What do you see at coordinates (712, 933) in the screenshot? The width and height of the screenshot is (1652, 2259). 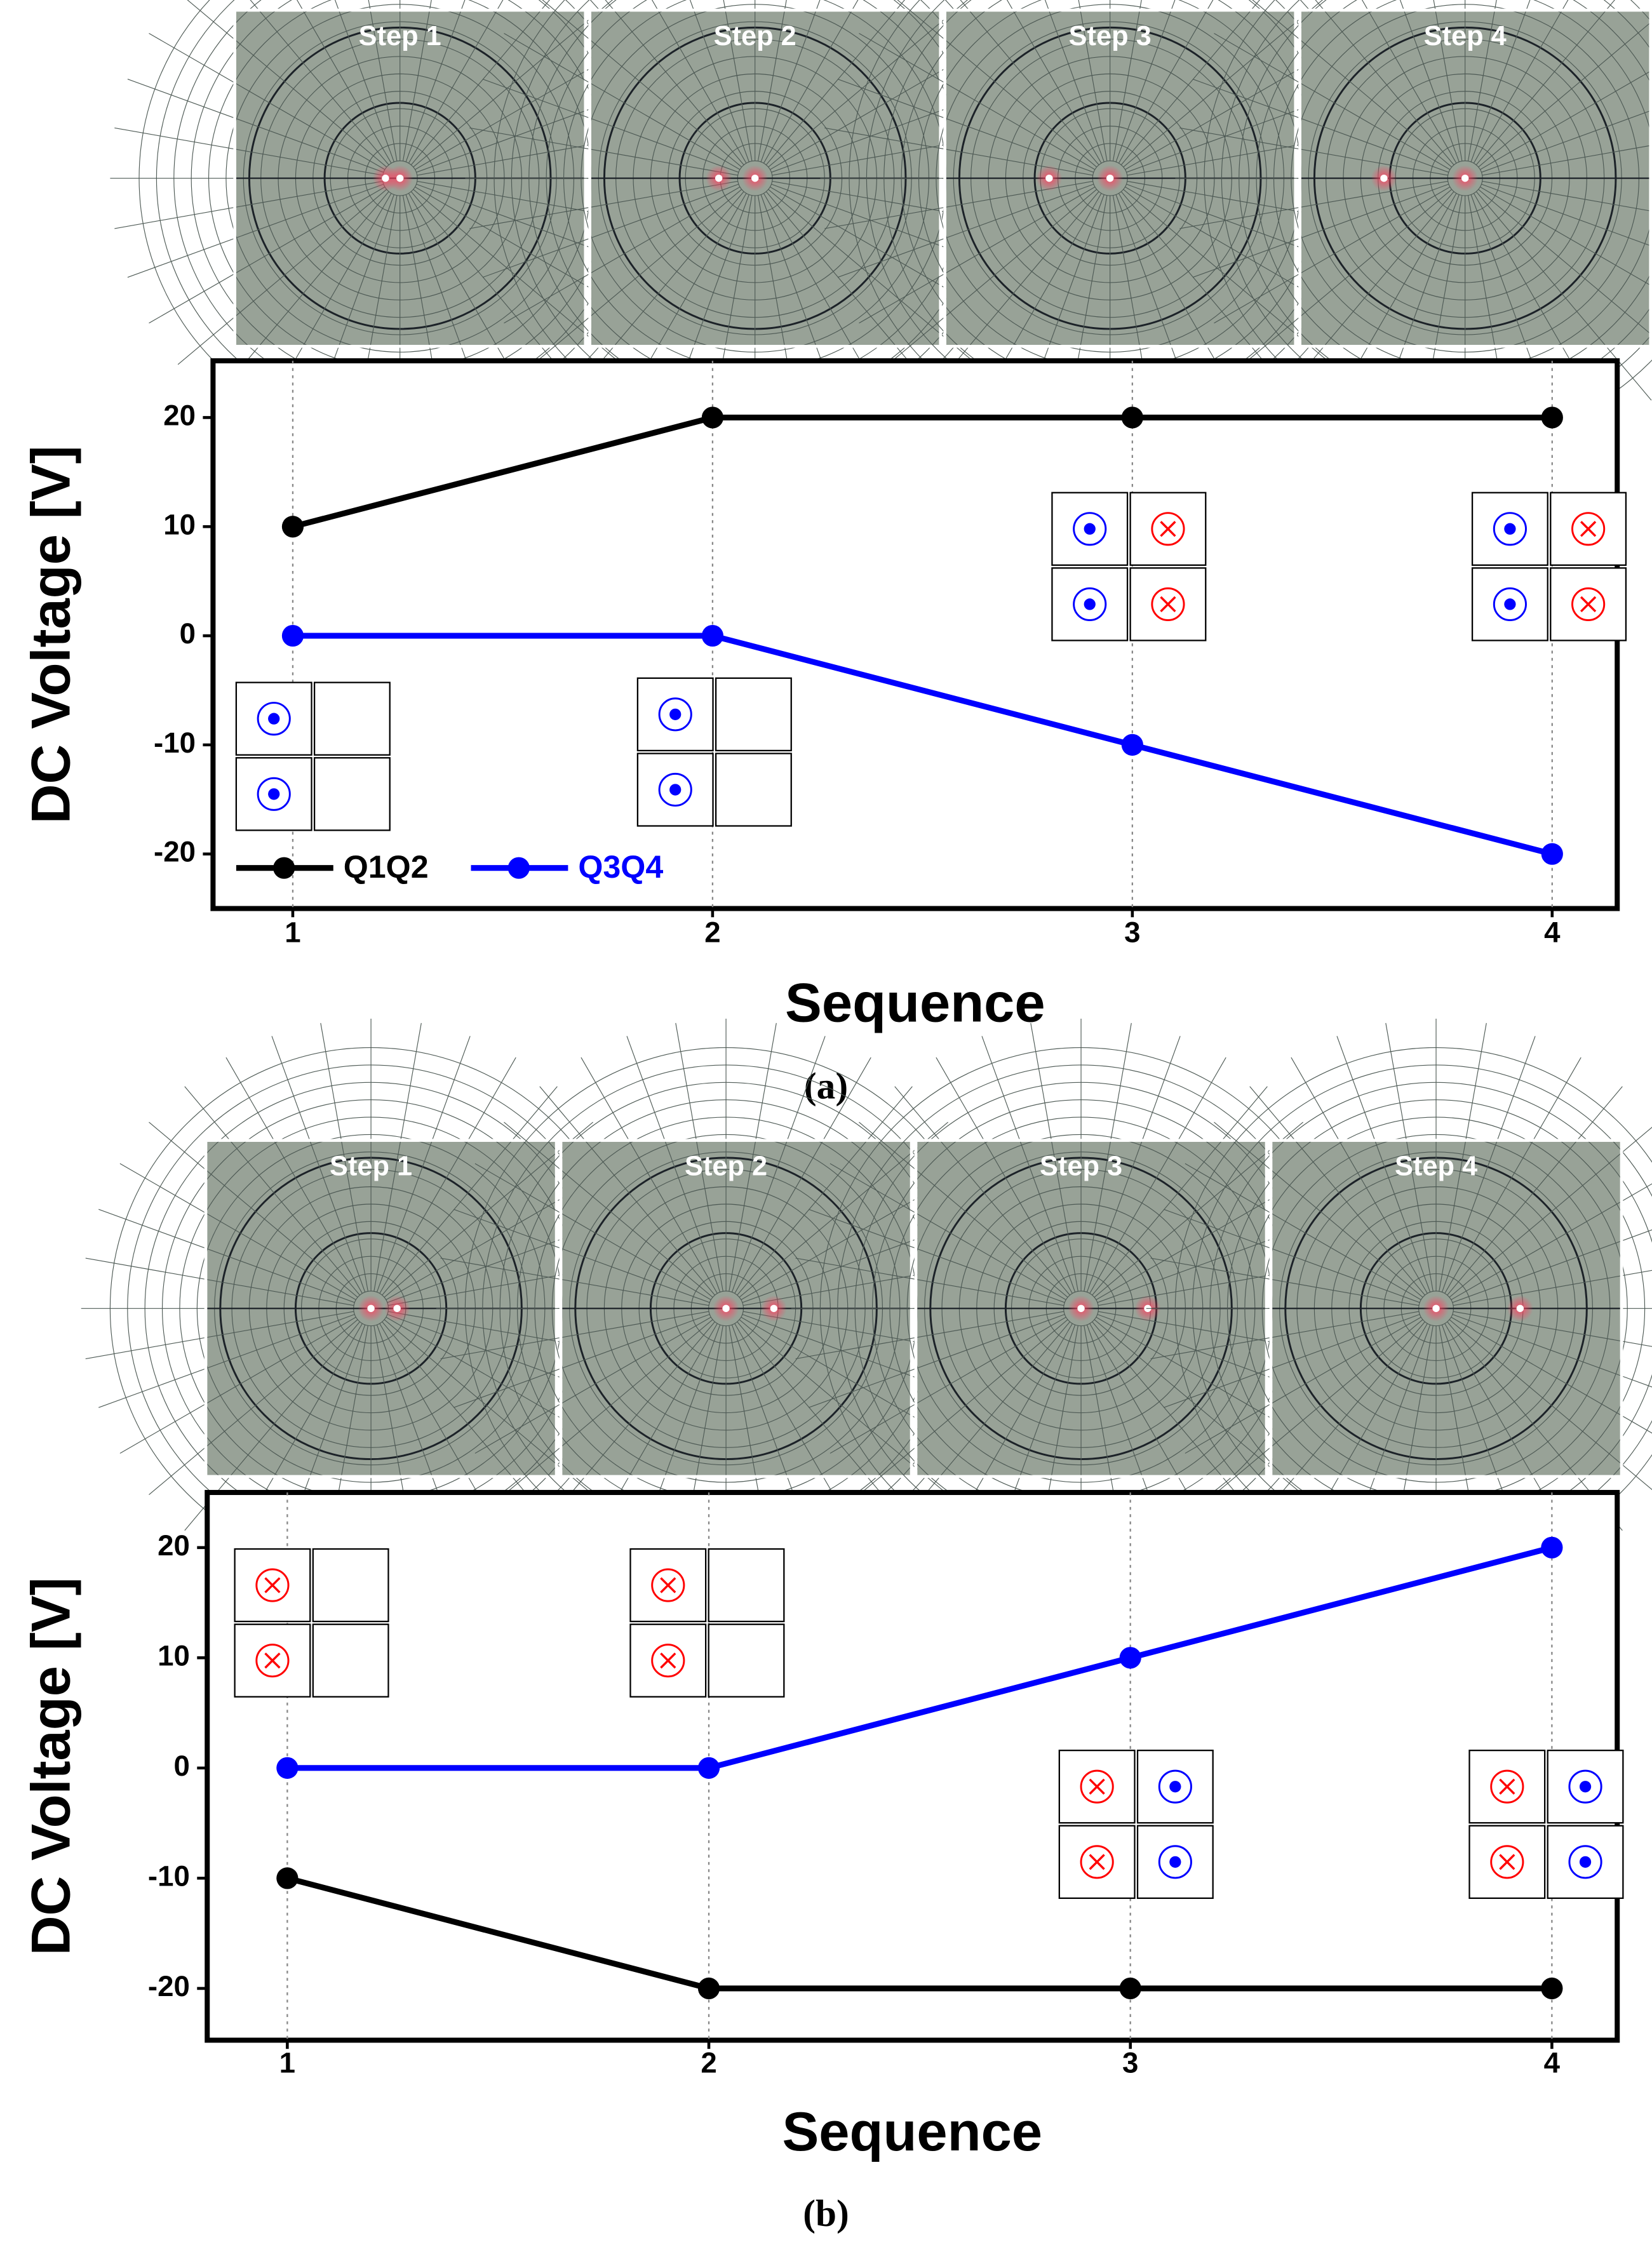 I see `x-tick-label: 2` at bounding box center [712, 933].